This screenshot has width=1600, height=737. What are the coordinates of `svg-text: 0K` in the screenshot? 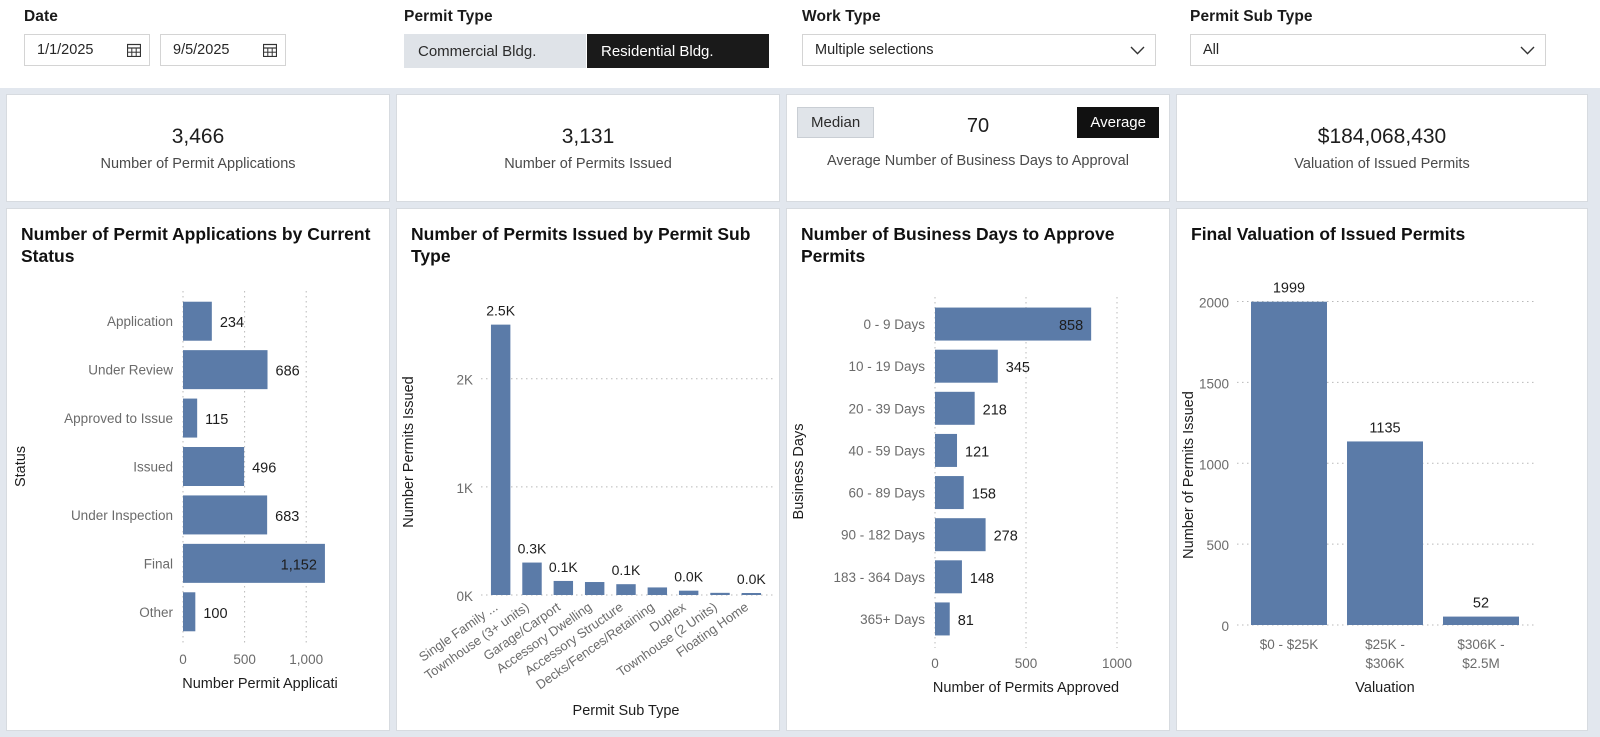 It's located at (464, 596).